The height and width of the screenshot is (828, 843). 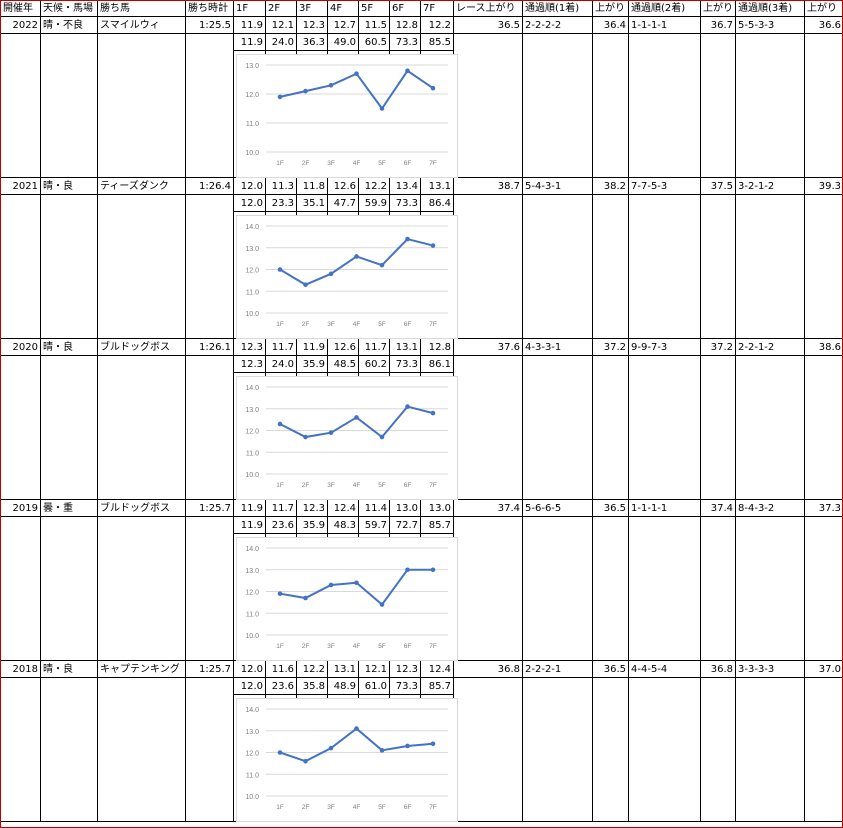 What do you see at coordinates (770, 25) in the screenshot?
I see `pass3-cell: 5-5-3-3` at bounding box center [770, 25].